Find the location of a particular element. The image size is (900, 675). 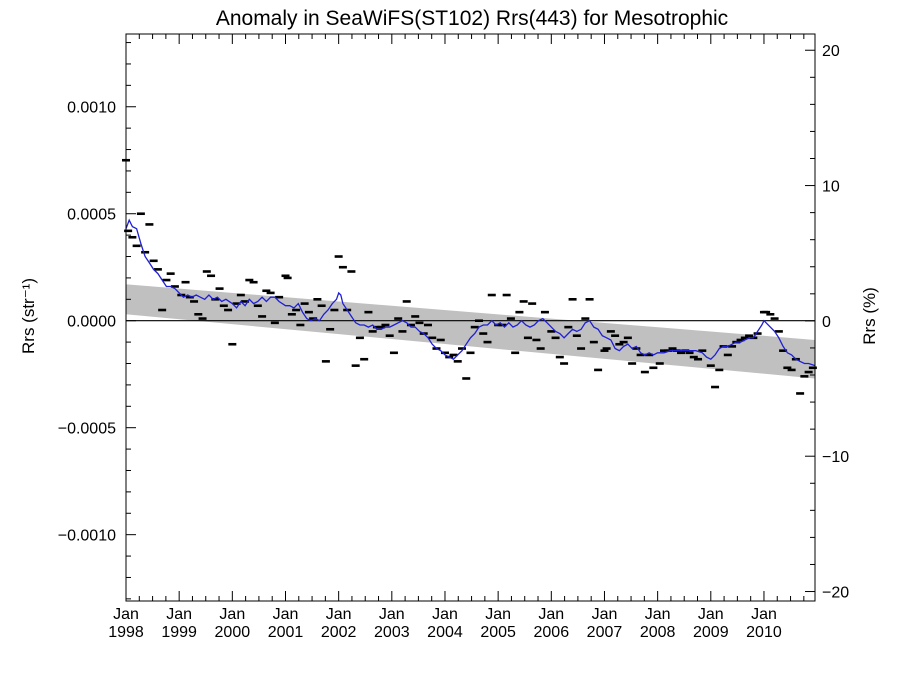

y-left-tick-label: 0.0000 is located at coordinates (91, 322).